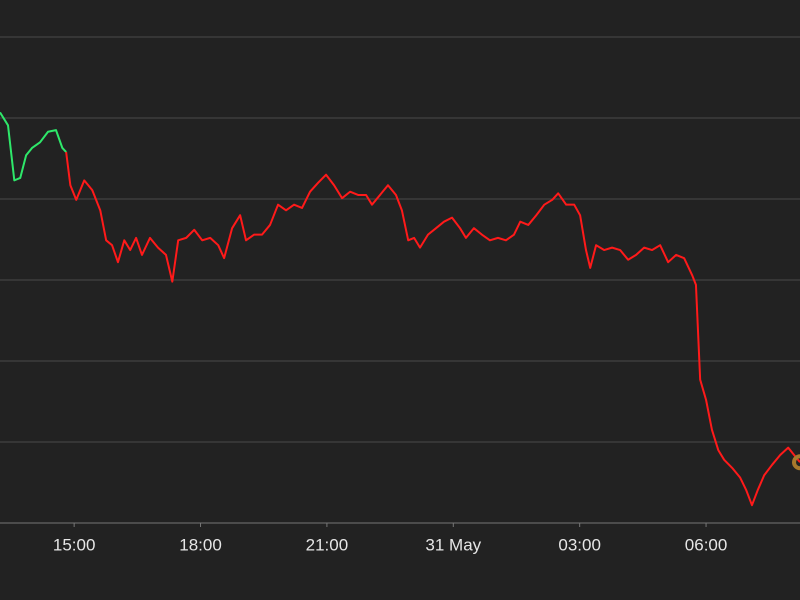  Describe the element at coordinates (327, 544) in the screenshot. I see `x-tick-label: 21:00` at that location.